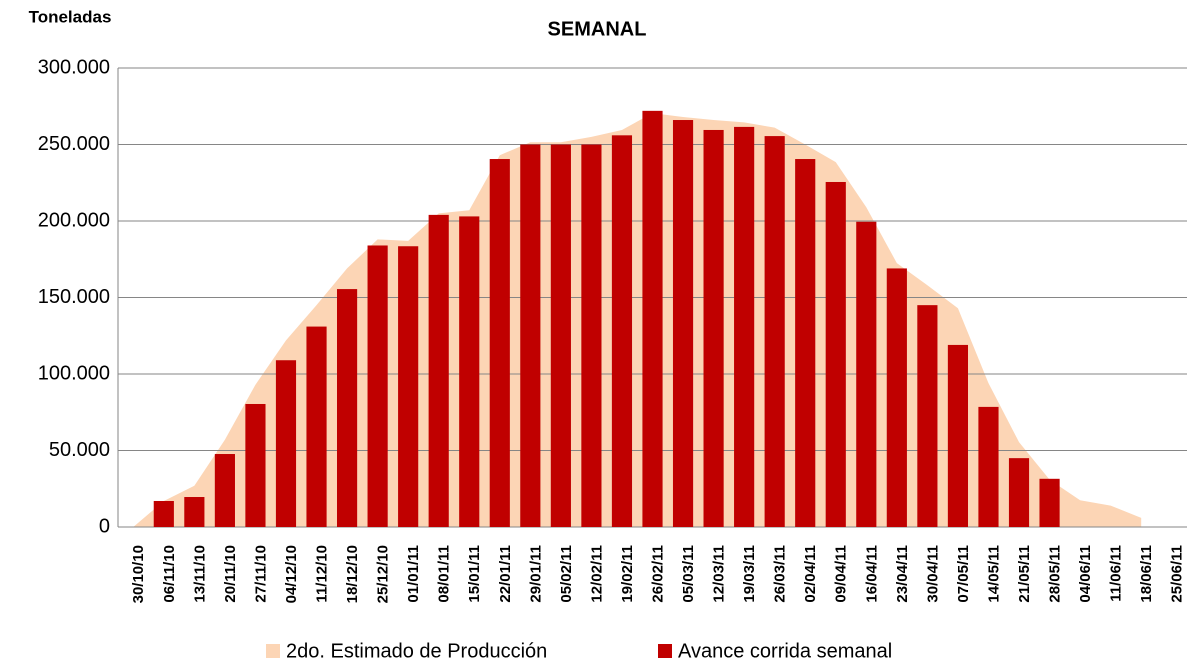  I want to click on y-tick-label: 250.000, so click(74, 144).